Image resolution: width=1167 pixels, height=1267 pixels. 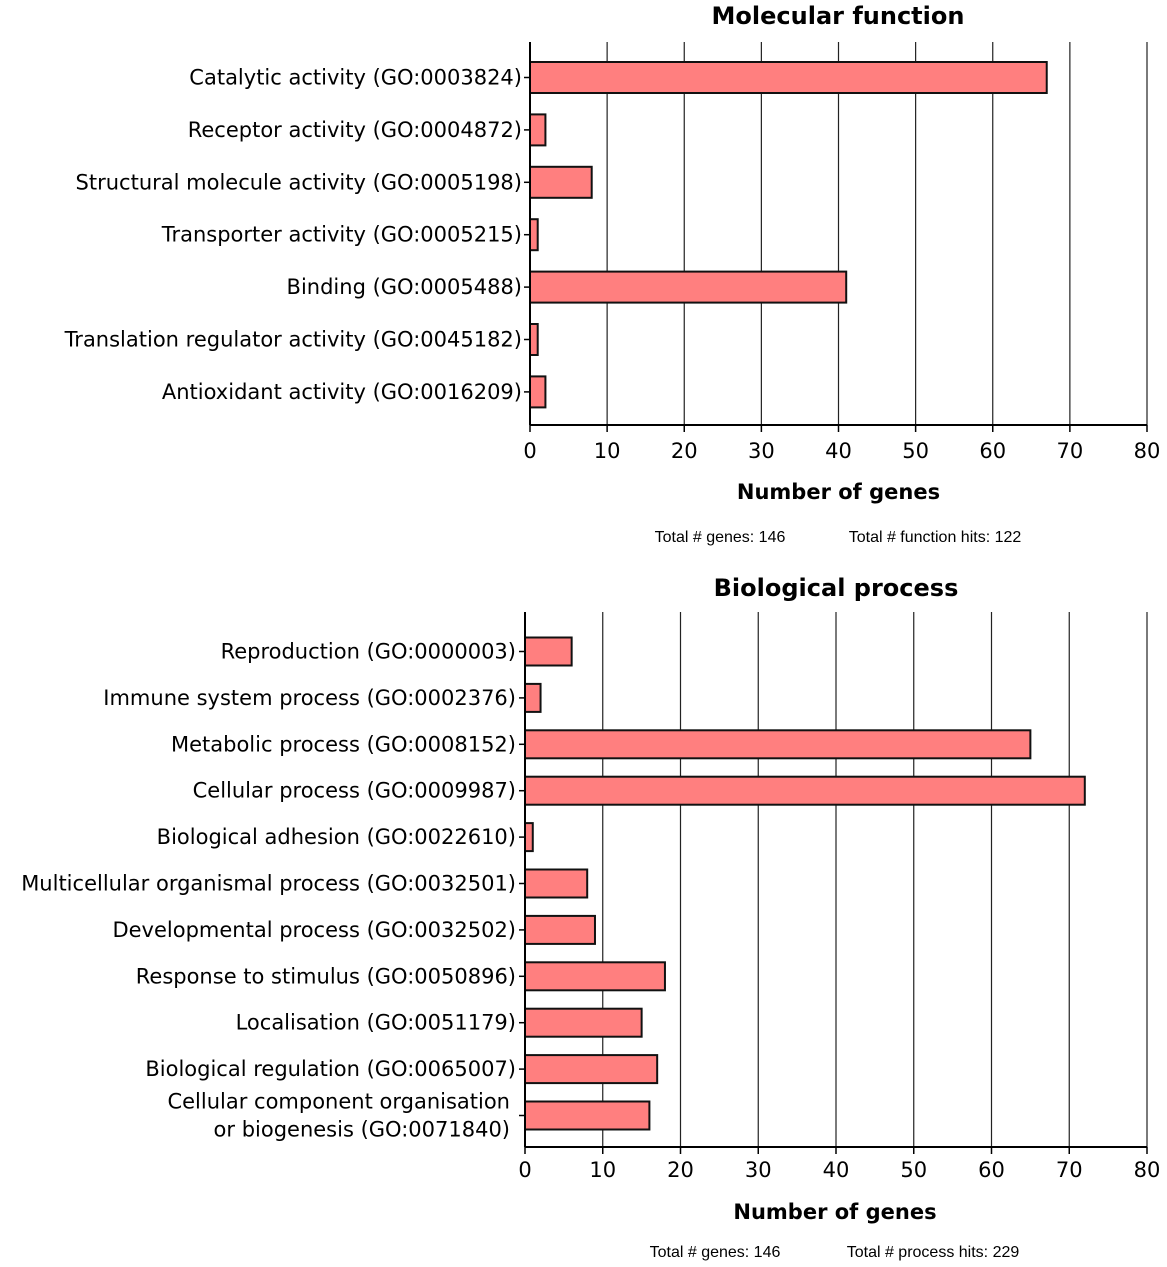 I want to click on category-label: Catalytic activity (GO:0003824), so click(x=355, y=78).